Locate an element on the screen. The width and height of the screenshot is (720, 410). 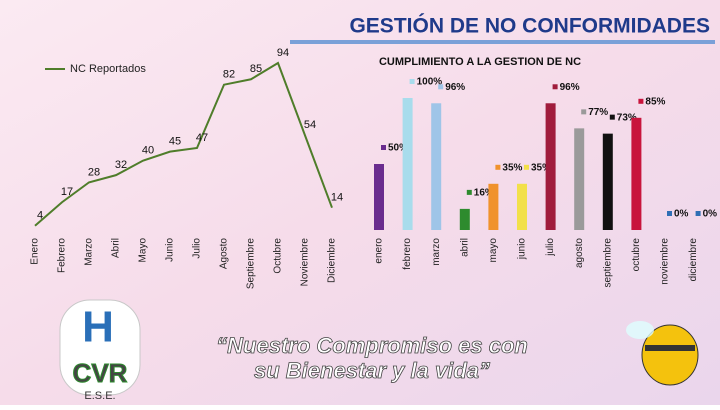
data-label: 77% is located at coordinates (598, 112).